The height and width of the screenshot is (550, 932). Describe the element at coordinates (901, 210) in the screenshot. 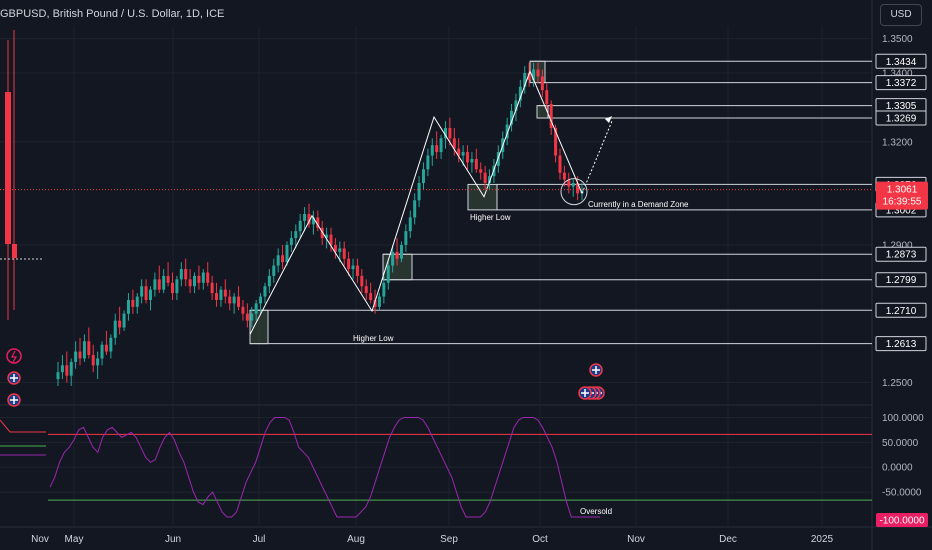

I see `level-tag-label: 1.3002` at that location.